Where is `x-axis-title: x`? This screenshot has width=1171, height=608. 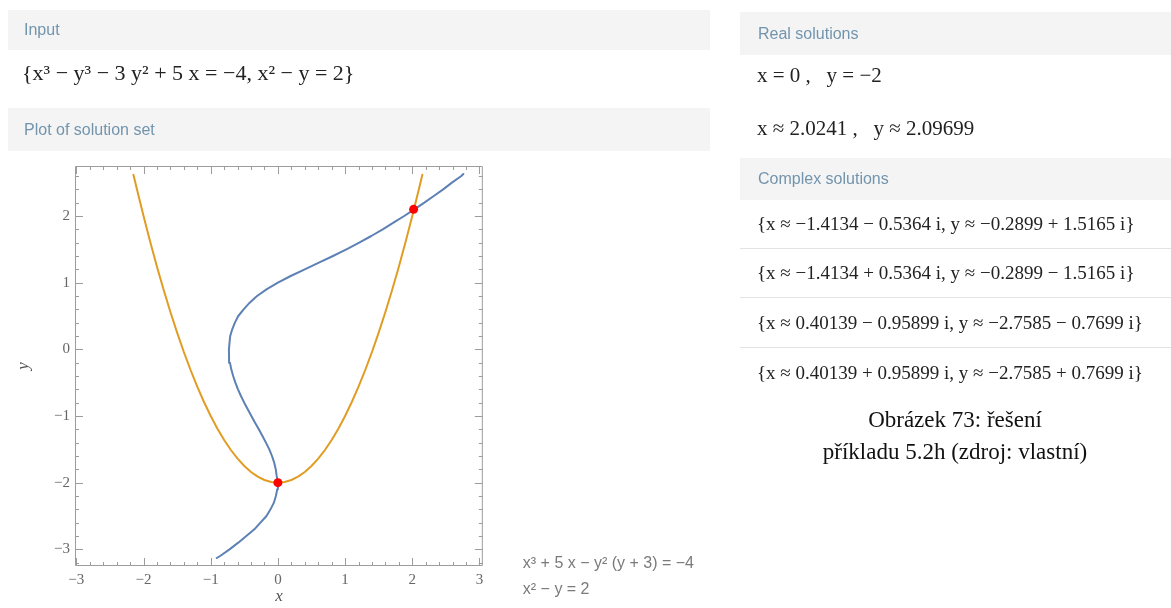
x-axis-title: x is located at coordinates (279, 596).